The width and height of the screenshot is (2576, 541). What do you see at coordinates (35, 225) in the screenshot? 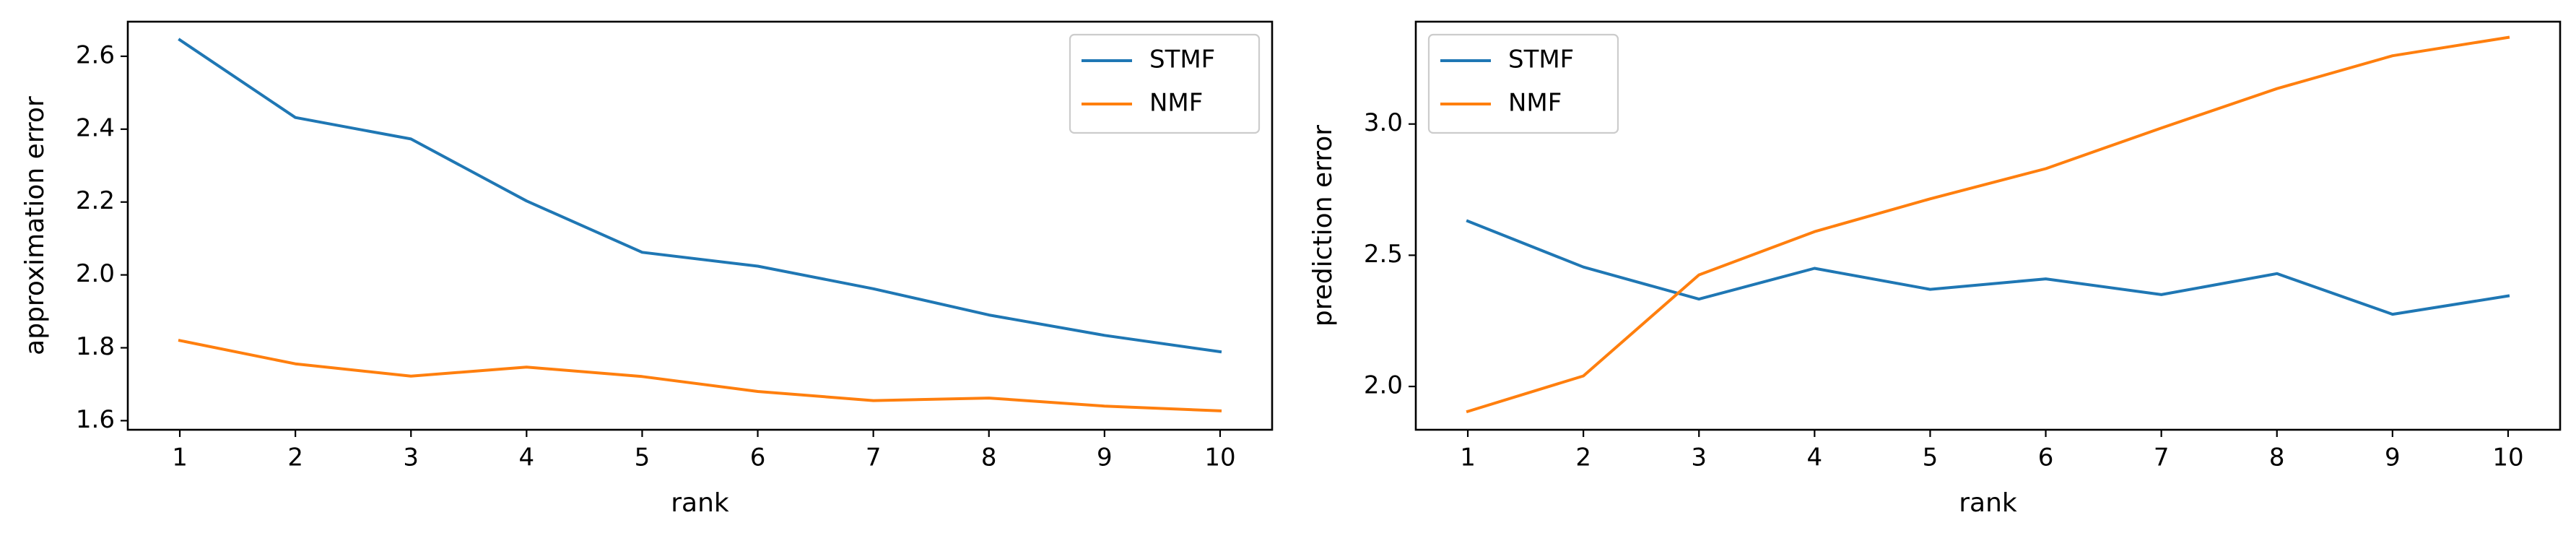
I see `y-axis-label: approximation error` at bounding box center [35, 225].